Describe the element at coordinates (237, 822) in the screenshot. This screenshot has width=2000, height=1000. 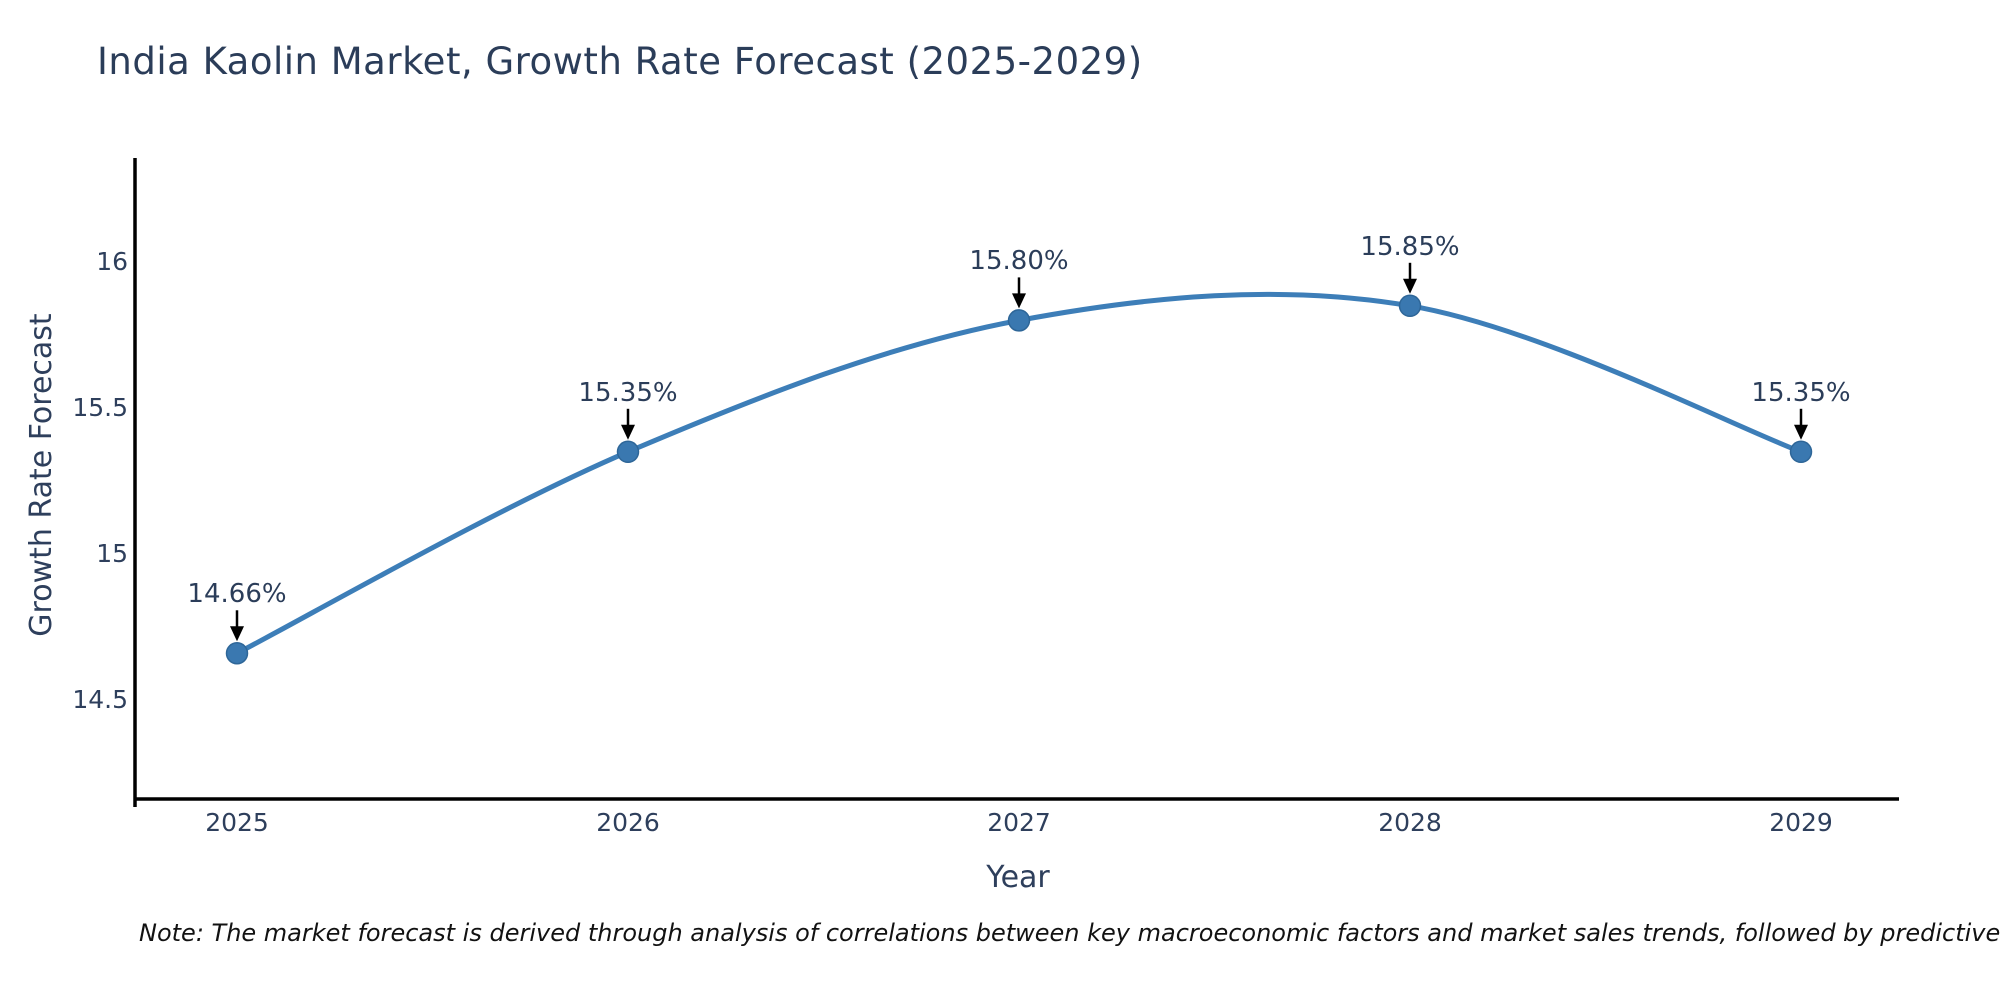
I see `x-tick-label: 2025` at that location.